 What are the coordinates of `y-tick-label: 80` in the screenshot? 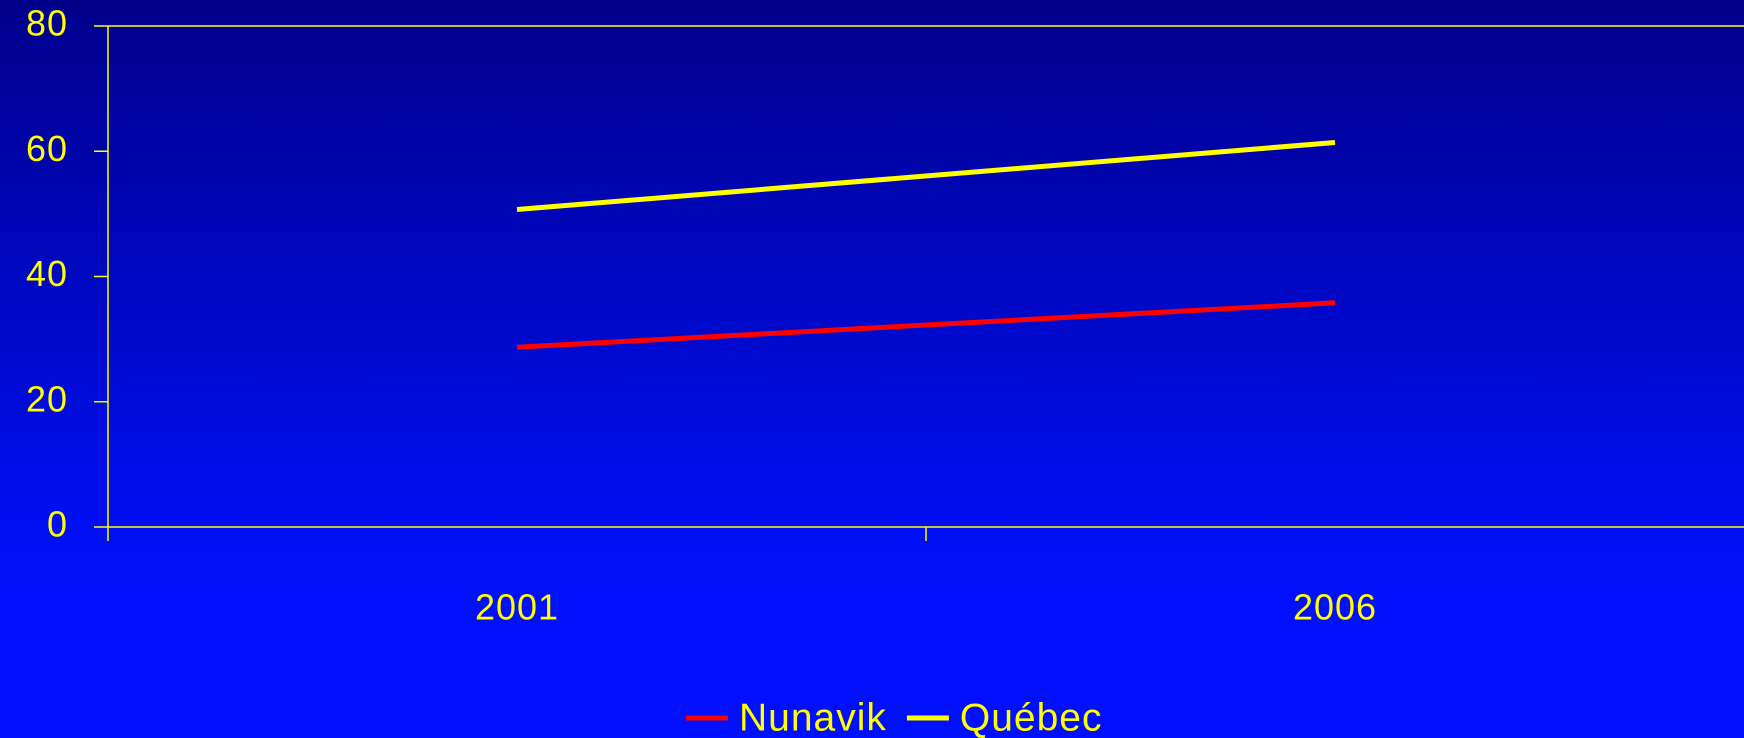 It's located at (47, 23).